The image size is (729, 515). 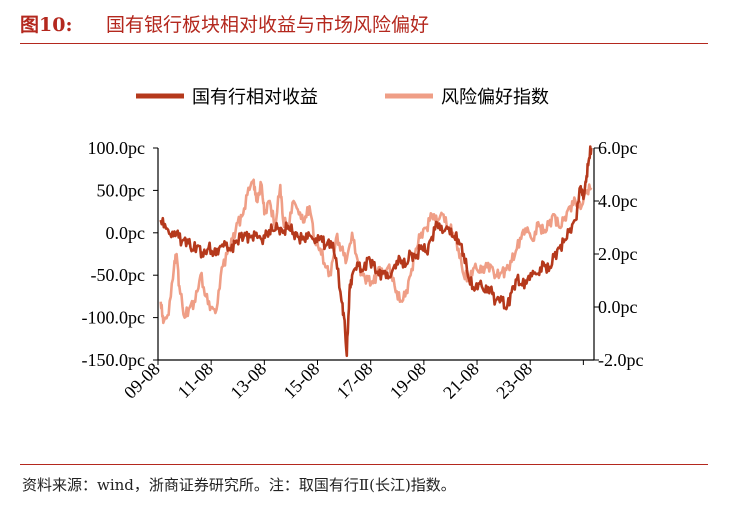 I want to click on x-tick-label: 11-08, so click(x=195, y=380).